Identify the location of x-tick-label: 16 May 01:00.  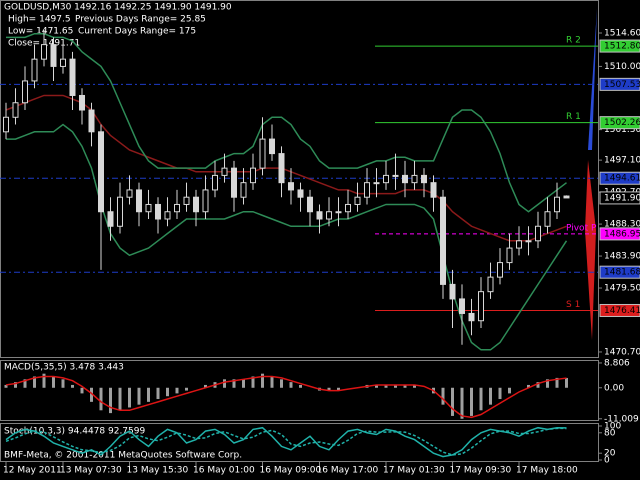
(224, 471).